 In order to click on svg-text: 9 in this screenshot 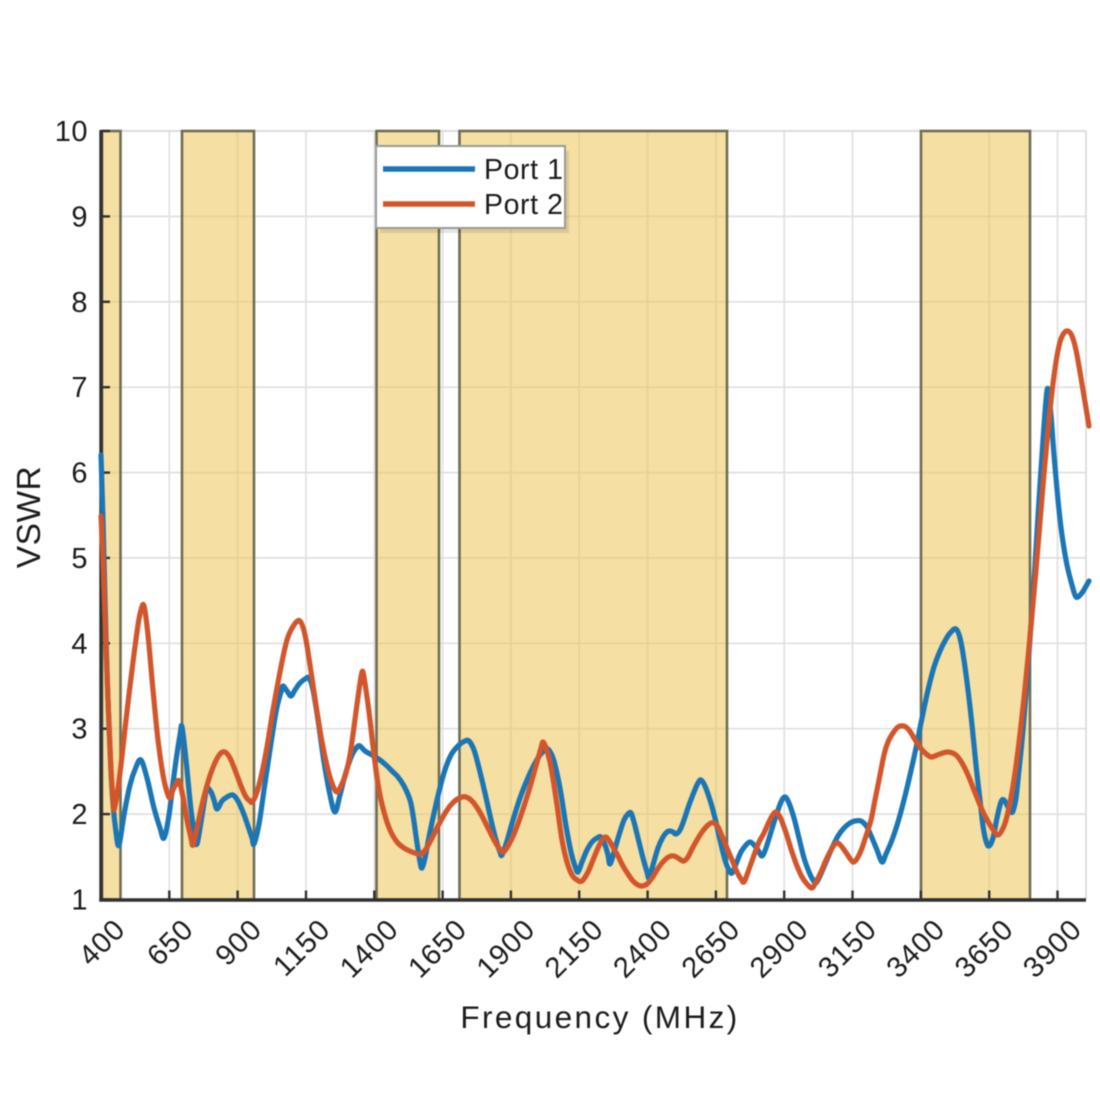, I will do `click(79, 217)`.